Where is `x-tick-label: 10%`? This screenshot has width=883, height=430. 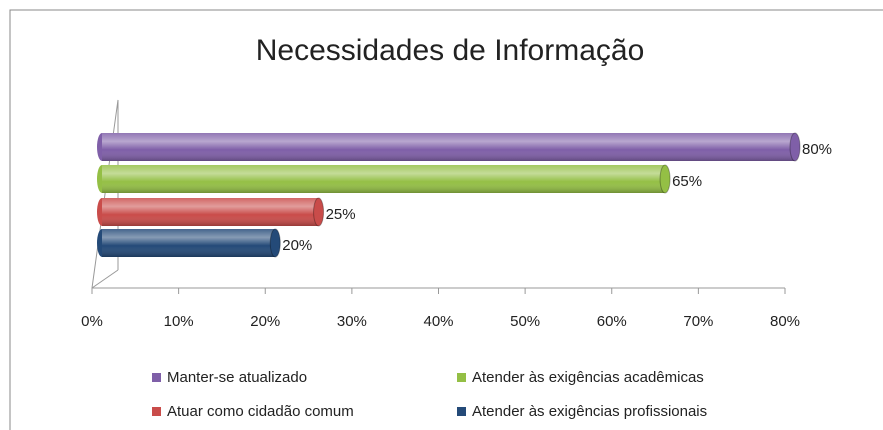
x-tick-label: 10% is located at coordinates (179, 321).